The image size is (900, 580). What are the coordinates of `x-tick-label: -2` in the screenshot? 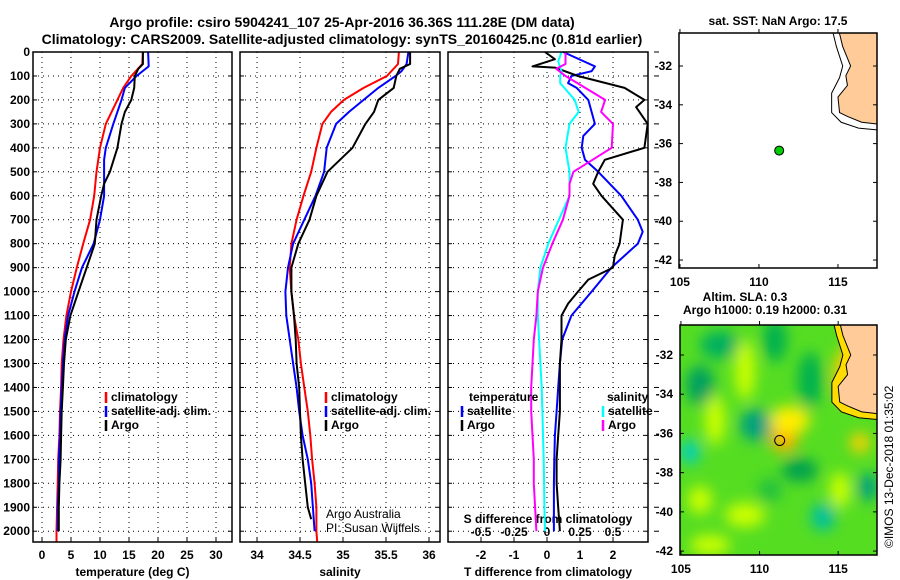 It's located at (481, 555).